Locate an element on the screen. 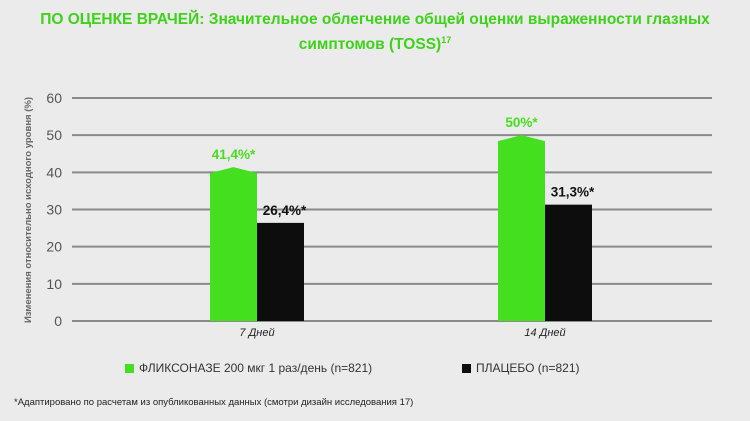  chart-title-reference: 17 is located at coordinates (446, 40).